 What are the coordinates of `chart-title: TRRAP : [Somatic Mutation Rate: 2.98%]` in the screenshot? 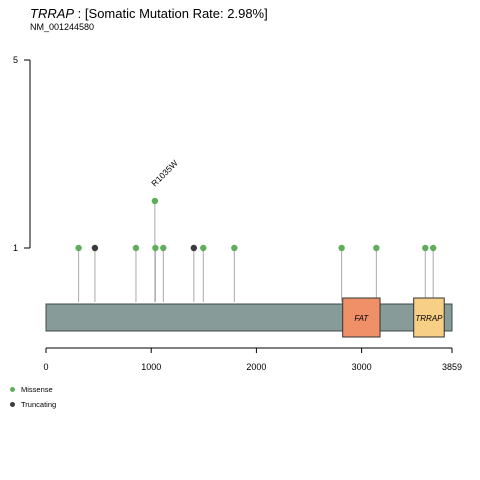 It's located at (149, 13).